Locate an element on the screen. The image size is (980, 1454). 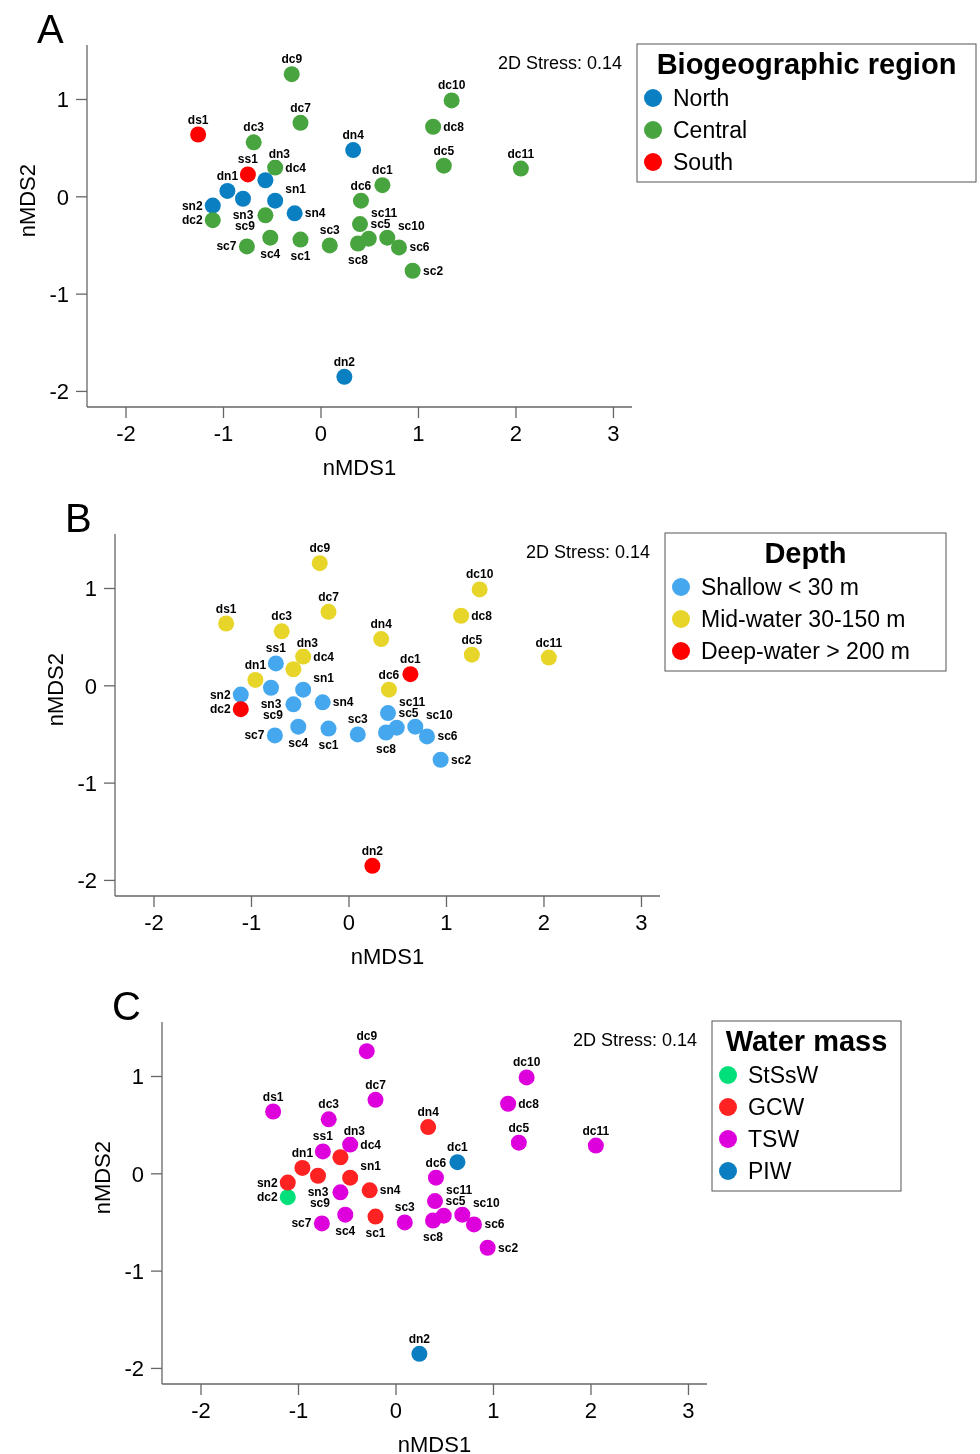
chart-title: B is located at coordinates (78, 518).